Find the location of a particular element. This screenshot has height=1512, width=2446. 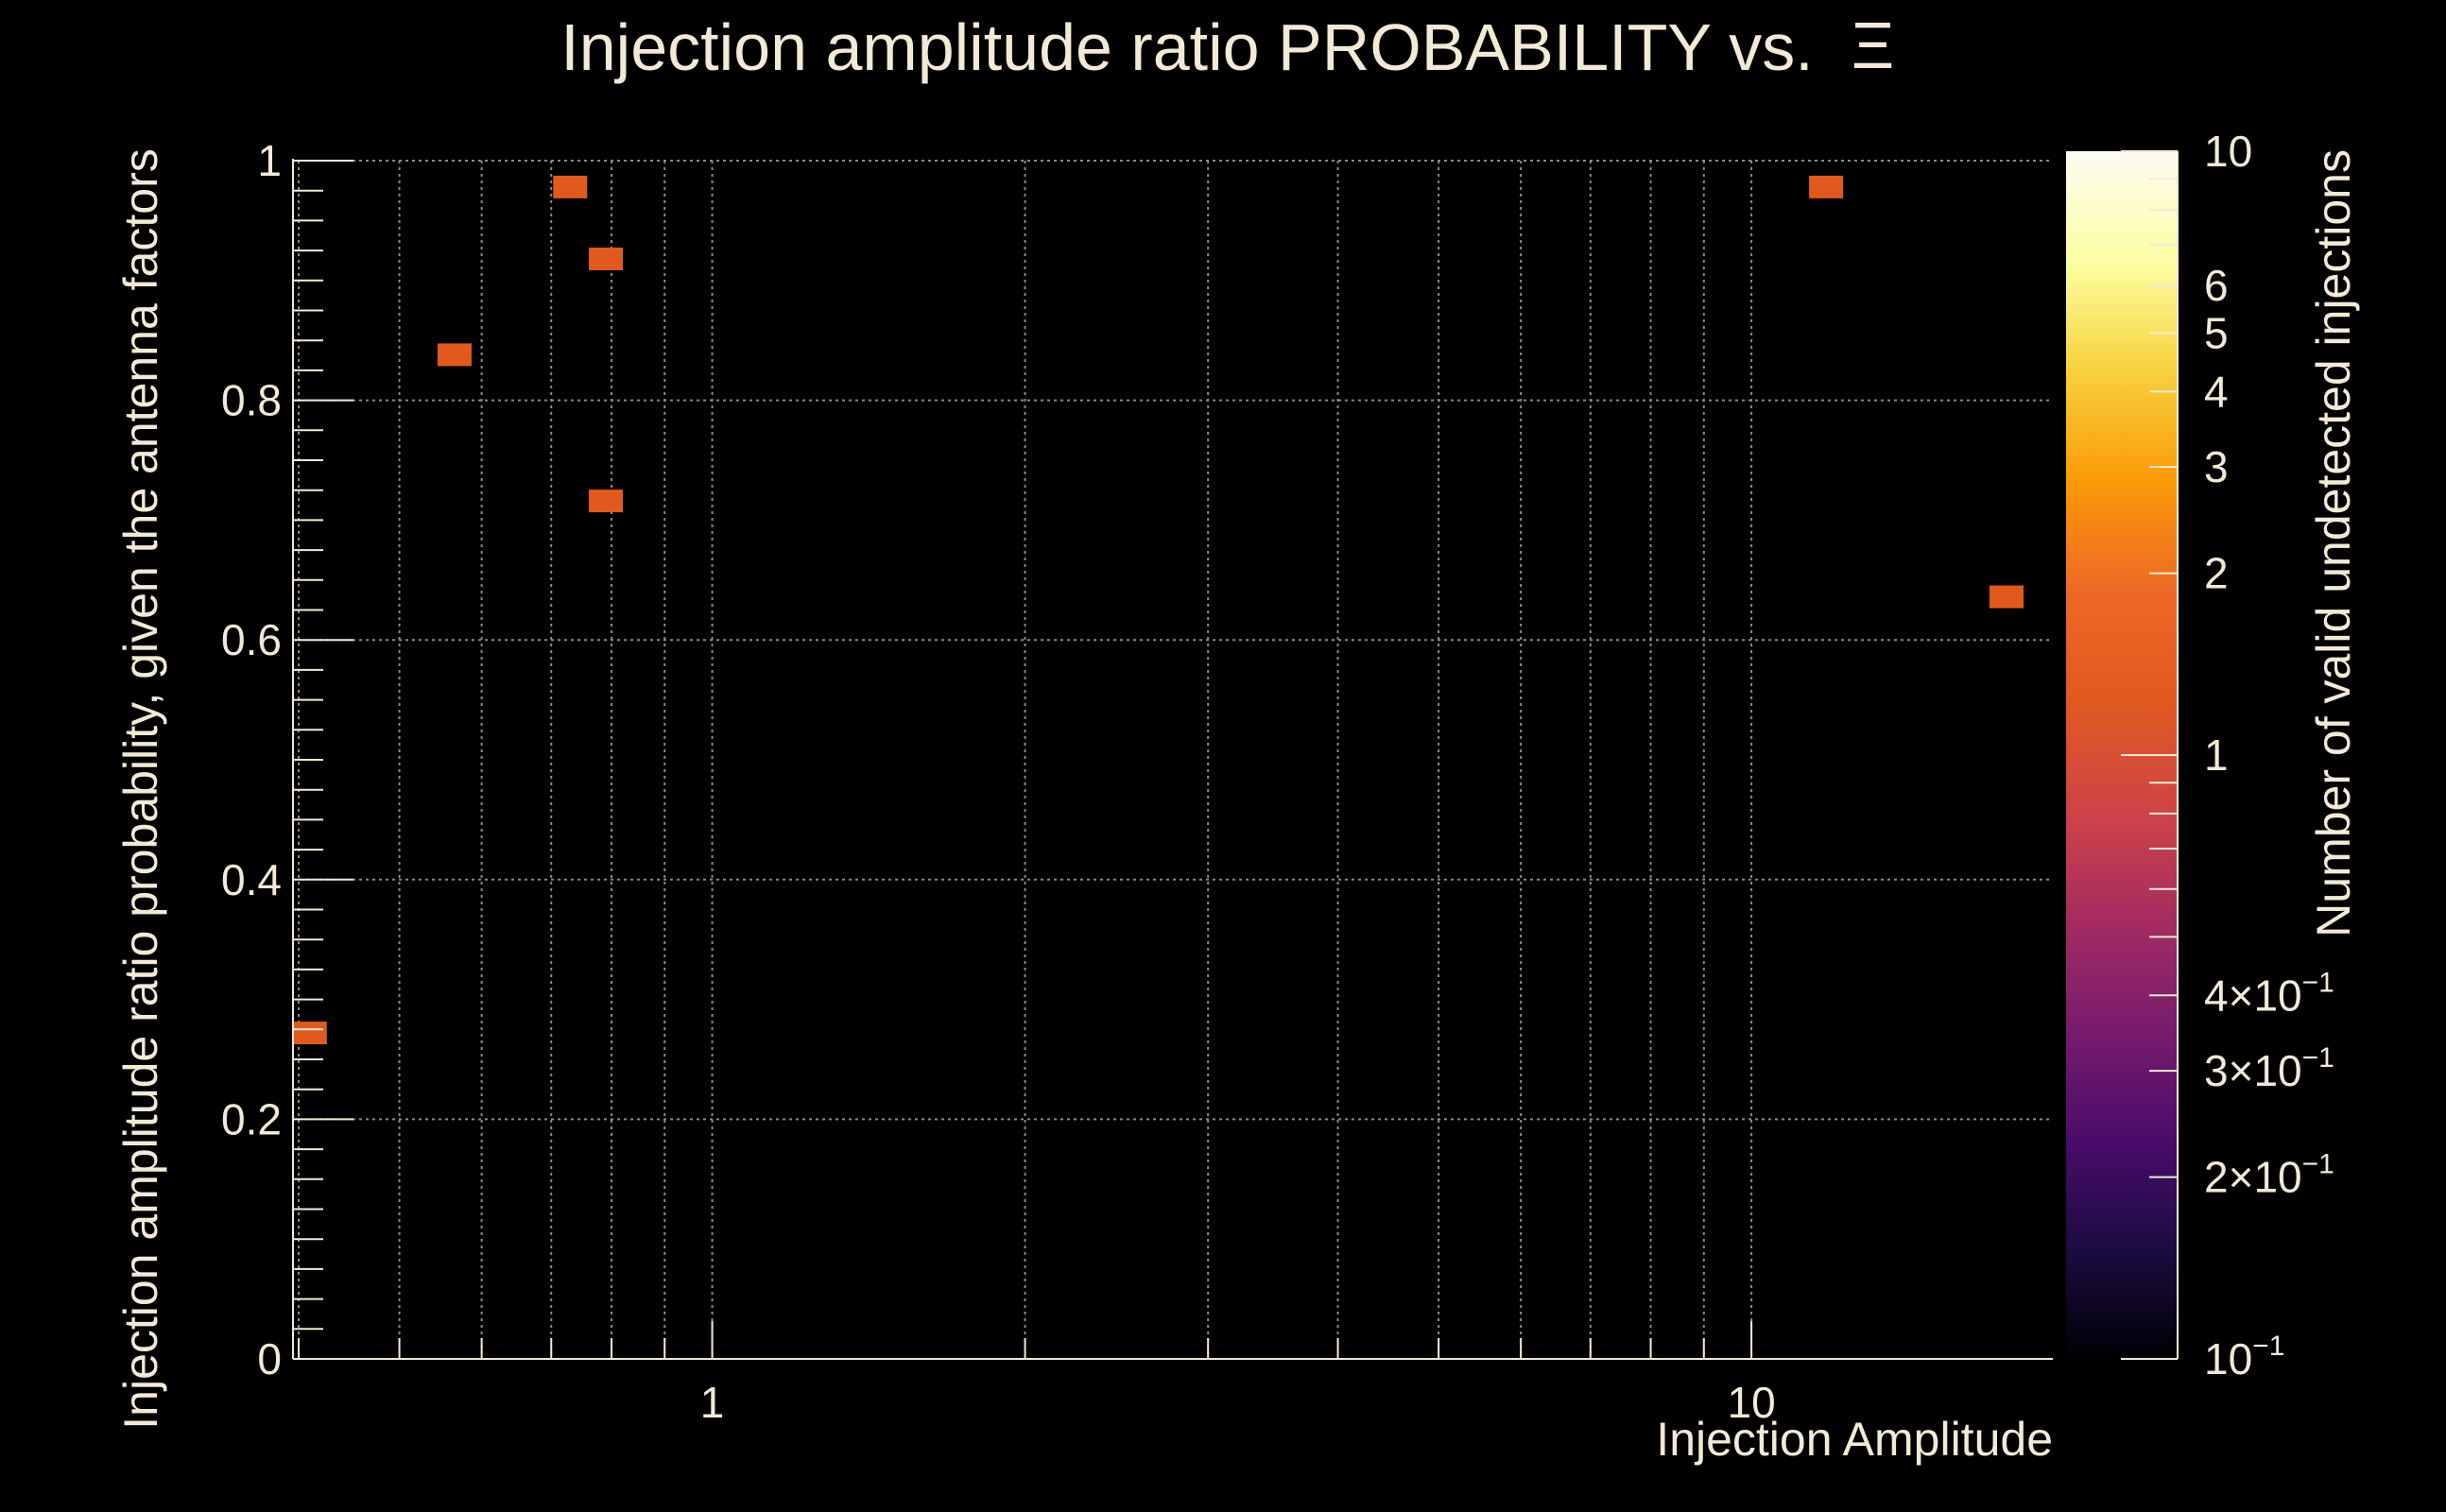

colorbar-tick-label: 10−1 is located at coordinates (2244, 1357).